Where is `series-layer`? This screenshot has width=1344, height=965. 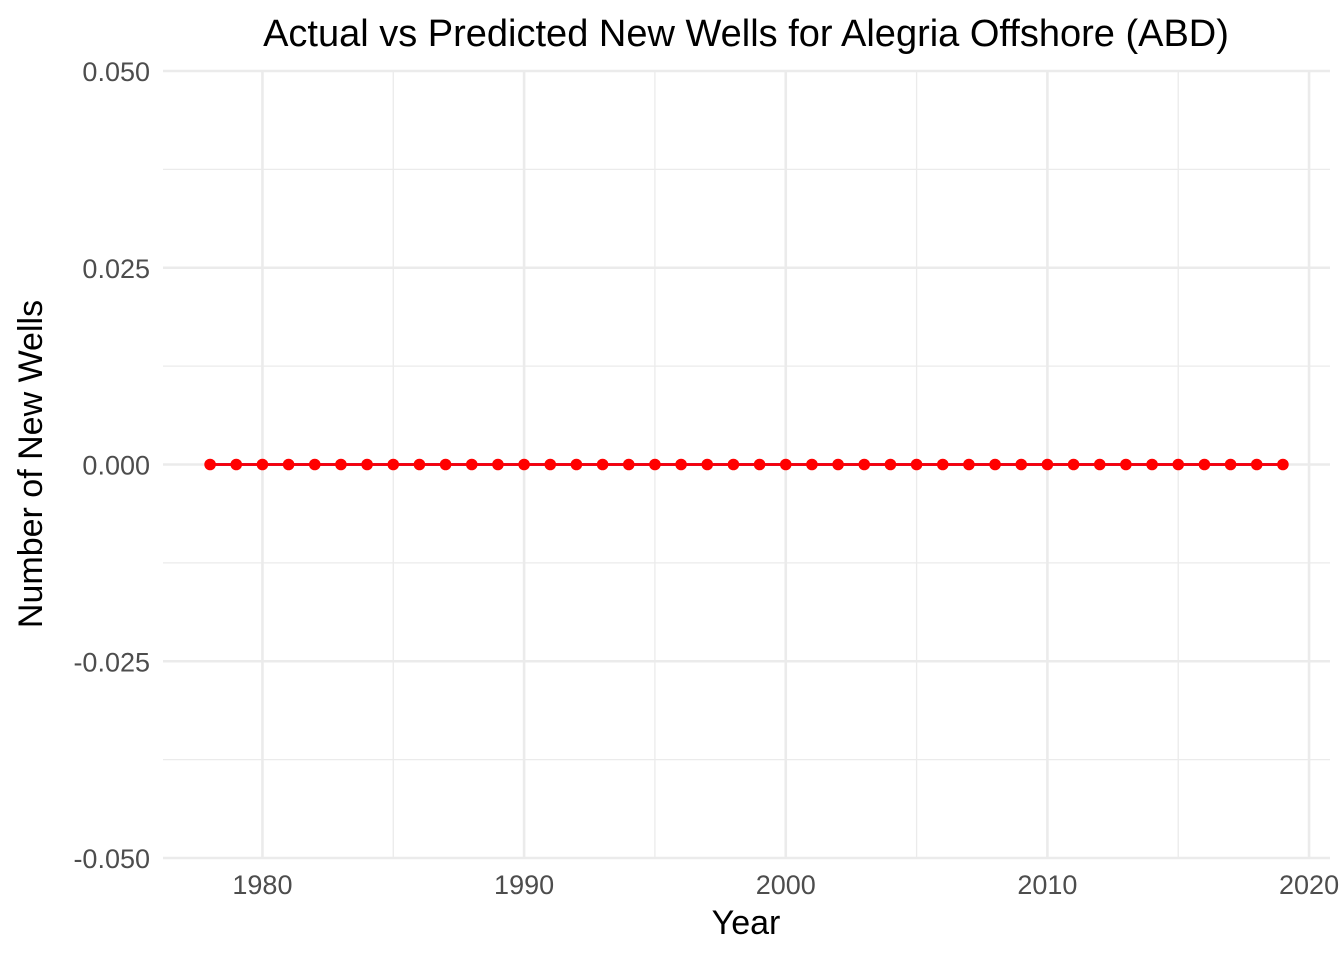
series-layer is located at coordinates (746, 464).